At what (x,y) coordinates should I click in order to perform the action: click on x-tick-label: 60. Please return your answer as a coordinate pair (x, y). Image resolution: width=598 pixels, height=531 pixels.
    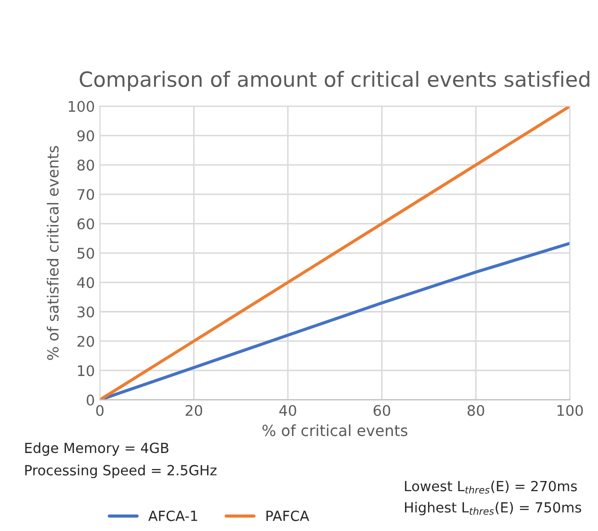
    Looking at the image, I should click on (382, 410).